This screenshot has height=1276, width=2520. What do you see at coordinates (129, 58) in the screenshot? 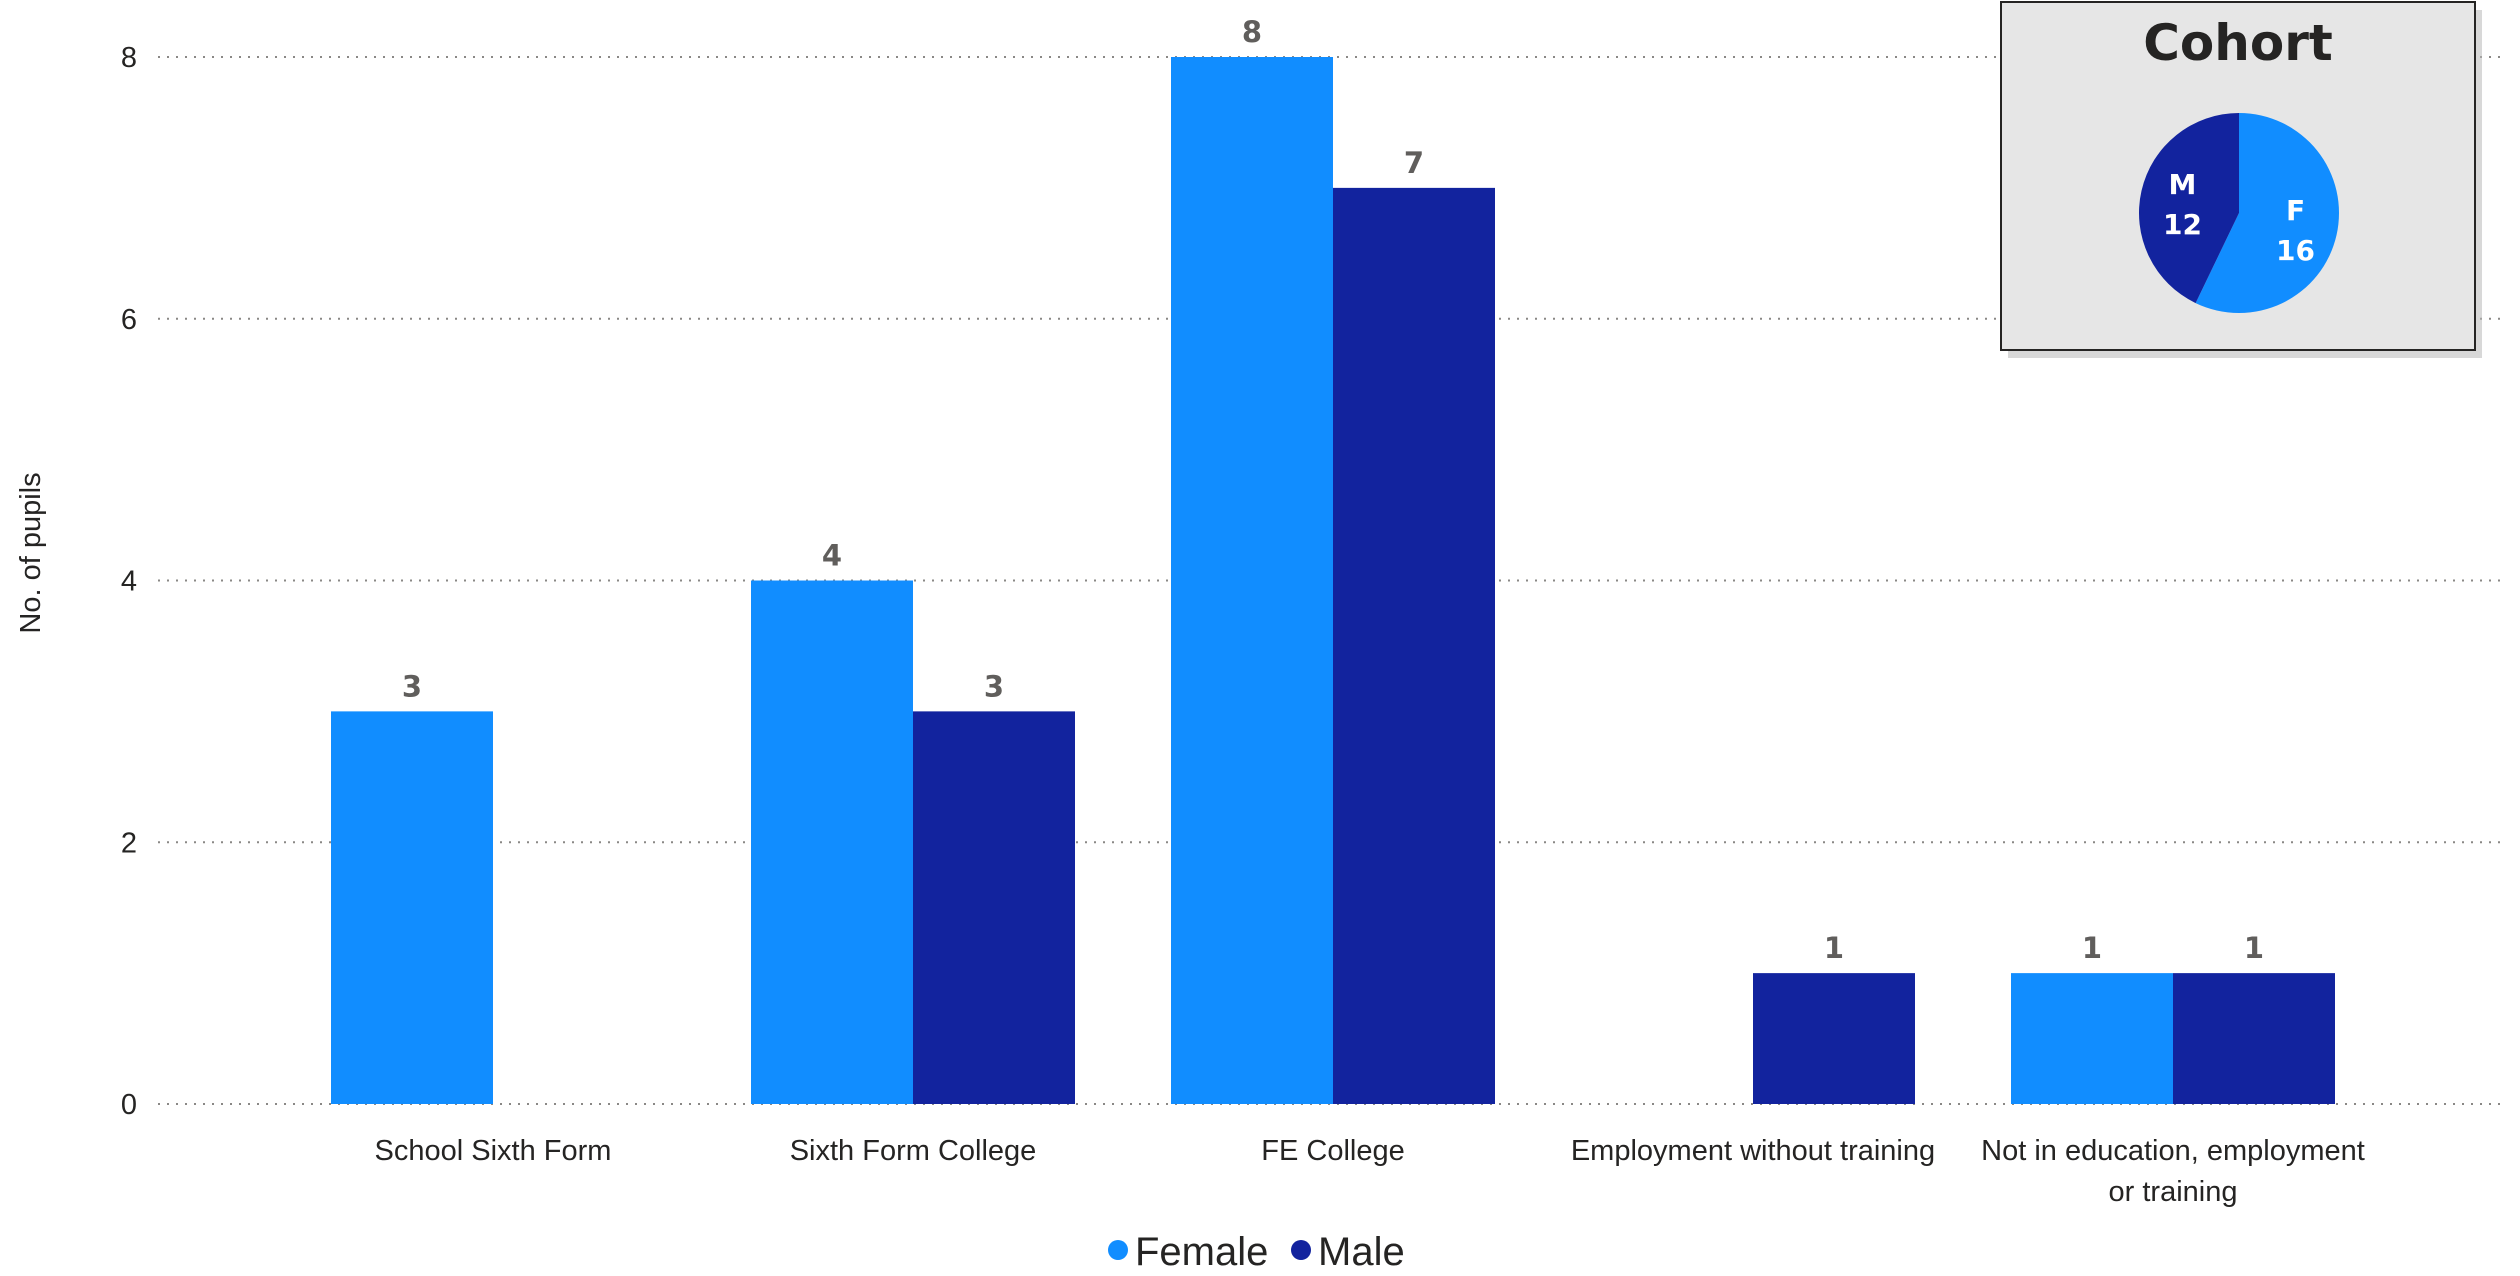
I see `y-tick-label: 8` at bounding box center [129, 58].